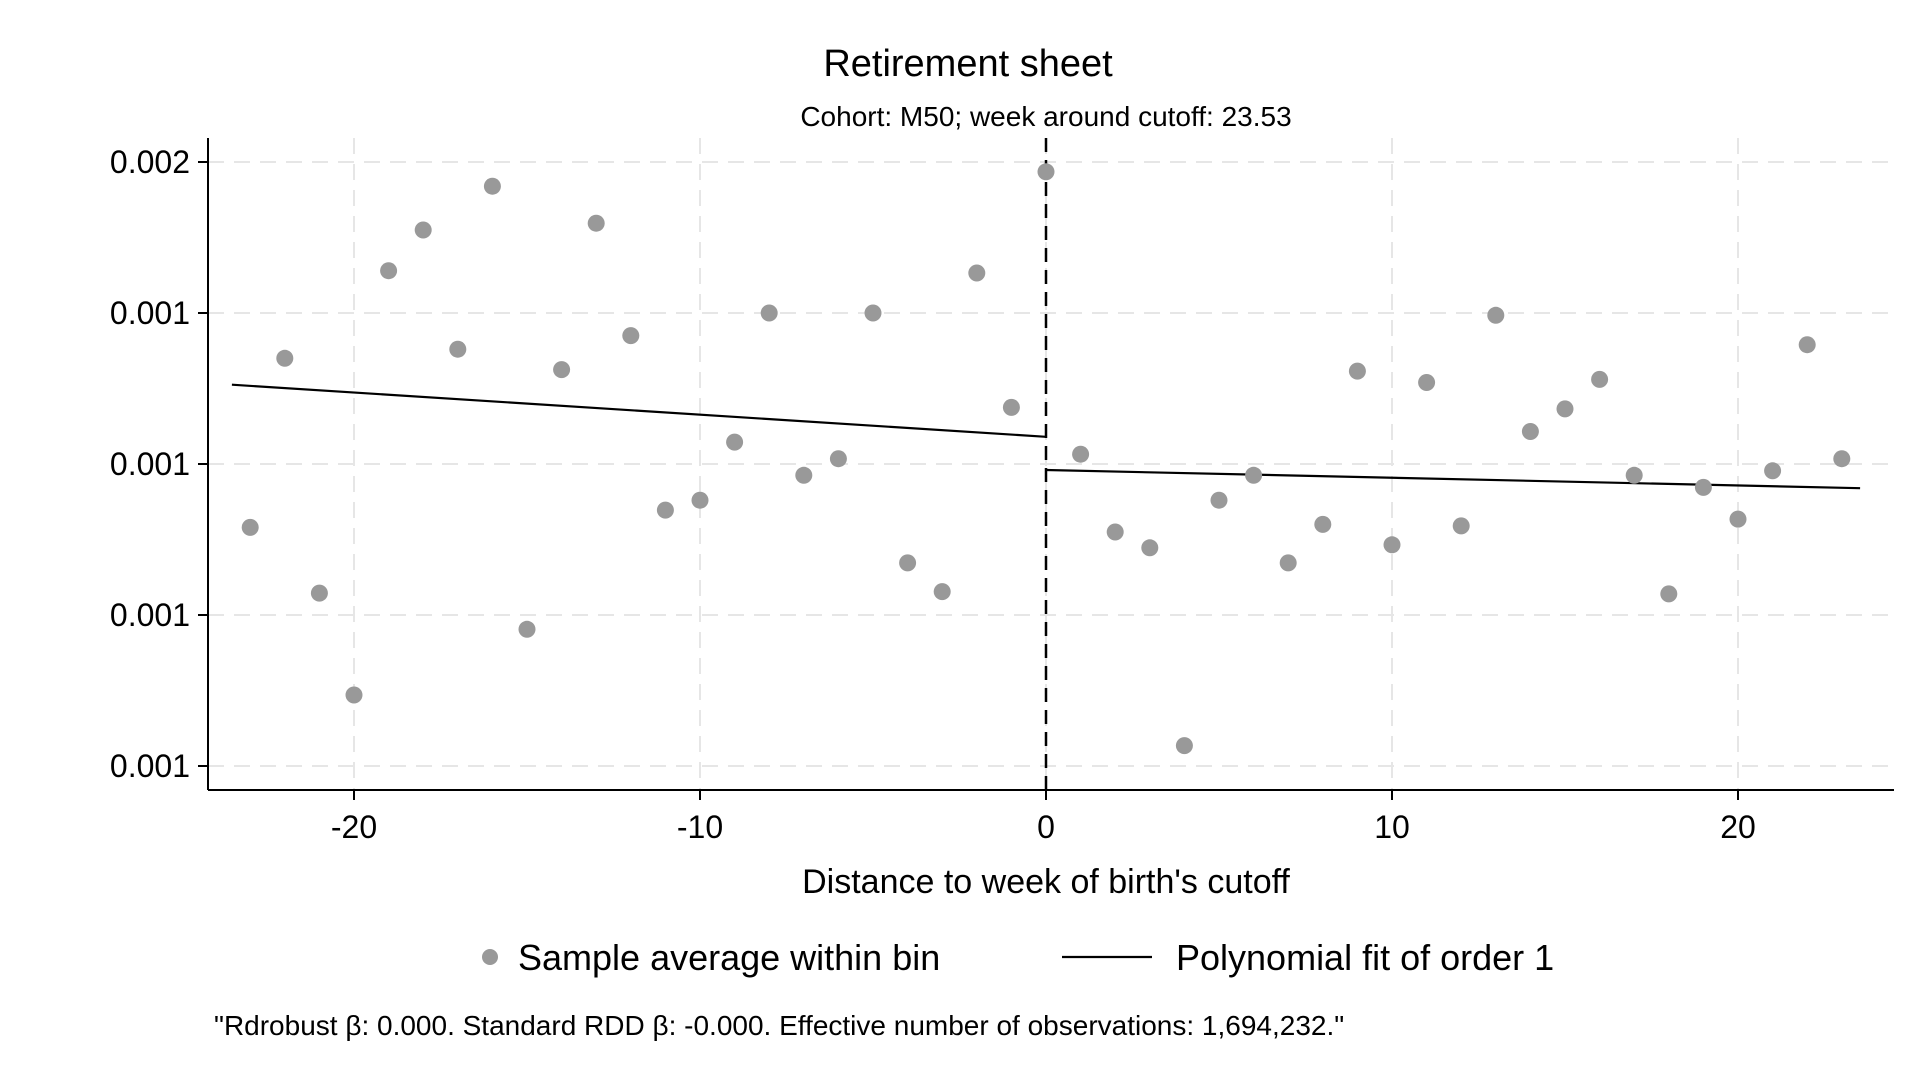 The width and height of the screenshot is (1920, 1080). I want to click on x-tick-label: -10, so click(700, 827).